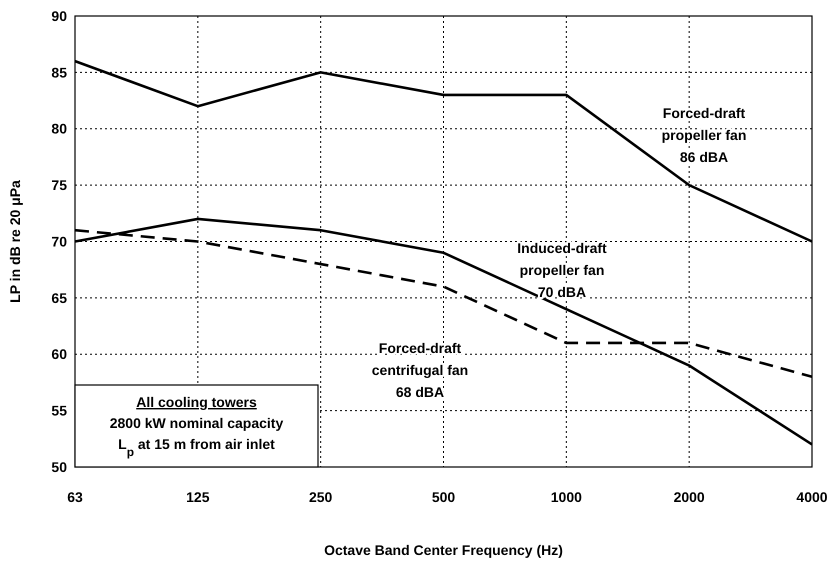  I want to click on y-tick-label: 90, so click(59, 16).